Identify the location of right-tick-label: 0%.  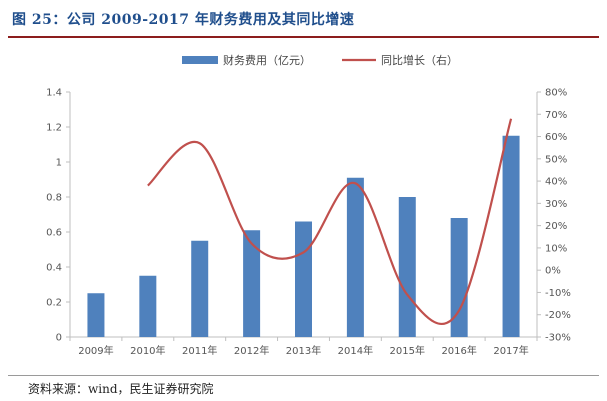
(553, 271).